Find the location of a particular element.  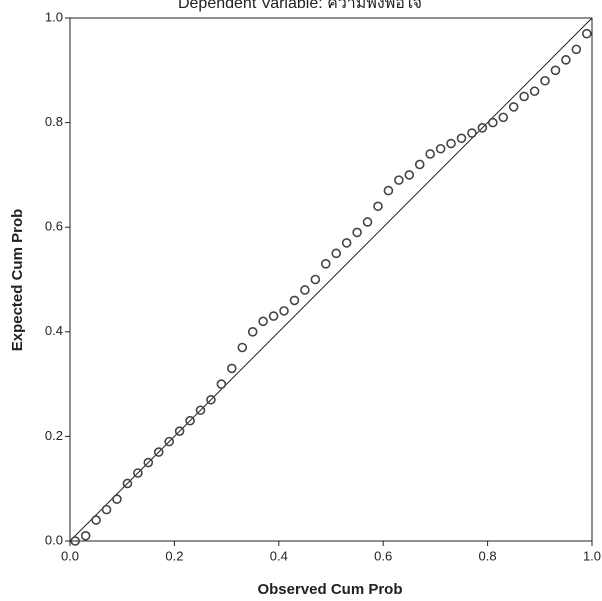

x-tick-label: 0.4 is located at coordinates (279, 555).